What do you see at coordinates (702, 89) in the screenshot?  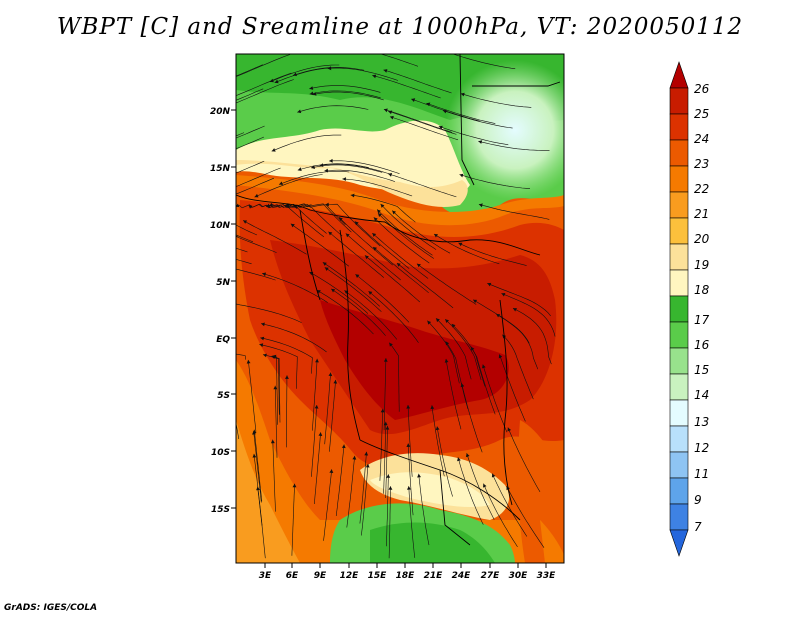 I see `colorbar-label: 26` at bounding box center [702, 89].